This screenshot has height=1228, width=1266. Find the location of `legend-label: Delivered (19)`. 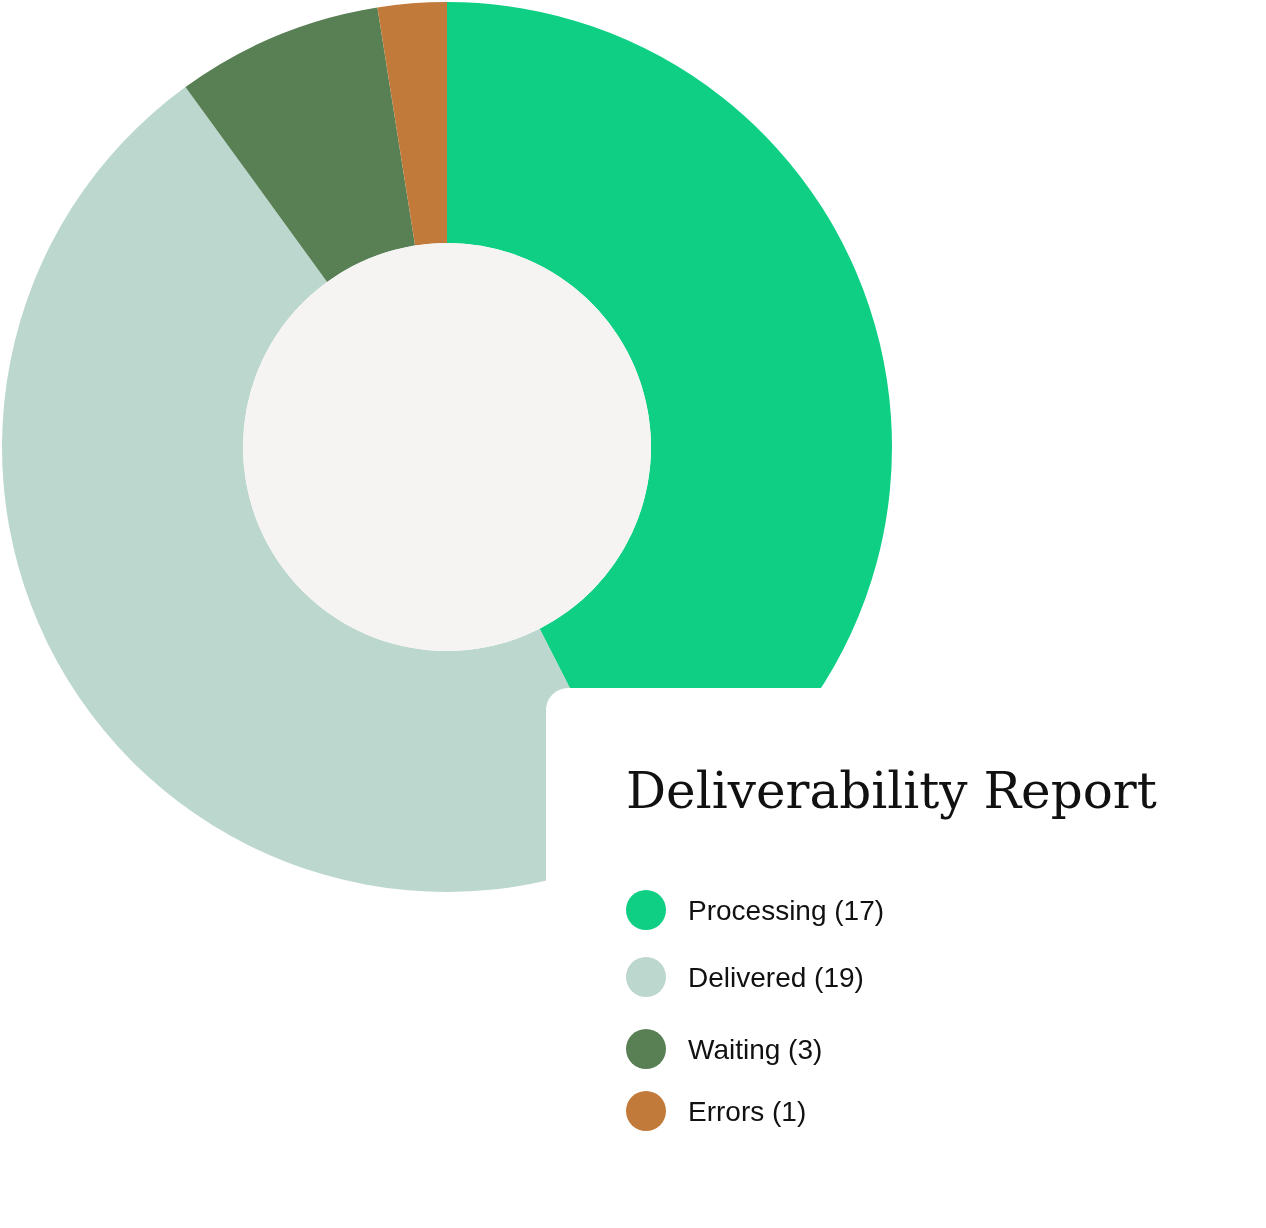

legend-label: Delivered (19) is located at coordinates (776, 977).